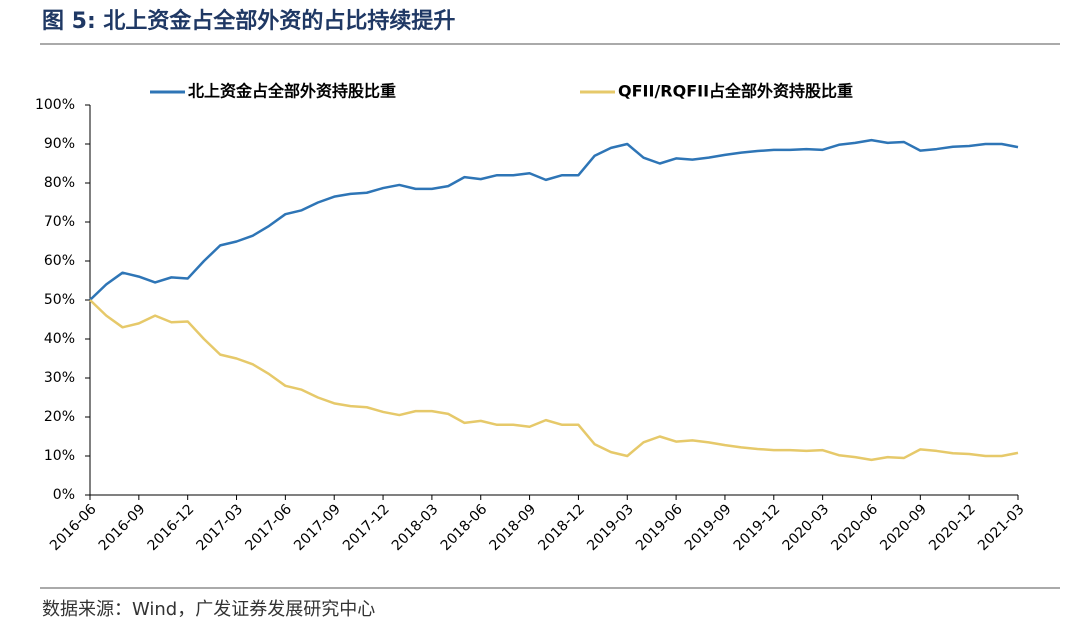 The height and width of the screenshot is (635, 1080). Describe the element at coordinates (64, 495) in the screenshot. I see `y-tick-label: 0%` at that location.